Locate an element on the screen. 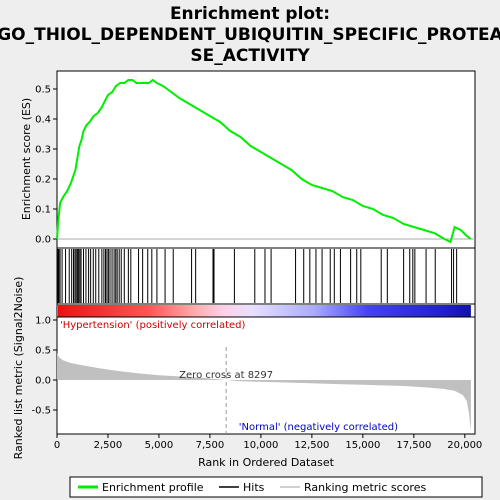 This screenshot has height=500, width=500. es-y-tick-label: 0.1 is located at coordinates (43, 210).